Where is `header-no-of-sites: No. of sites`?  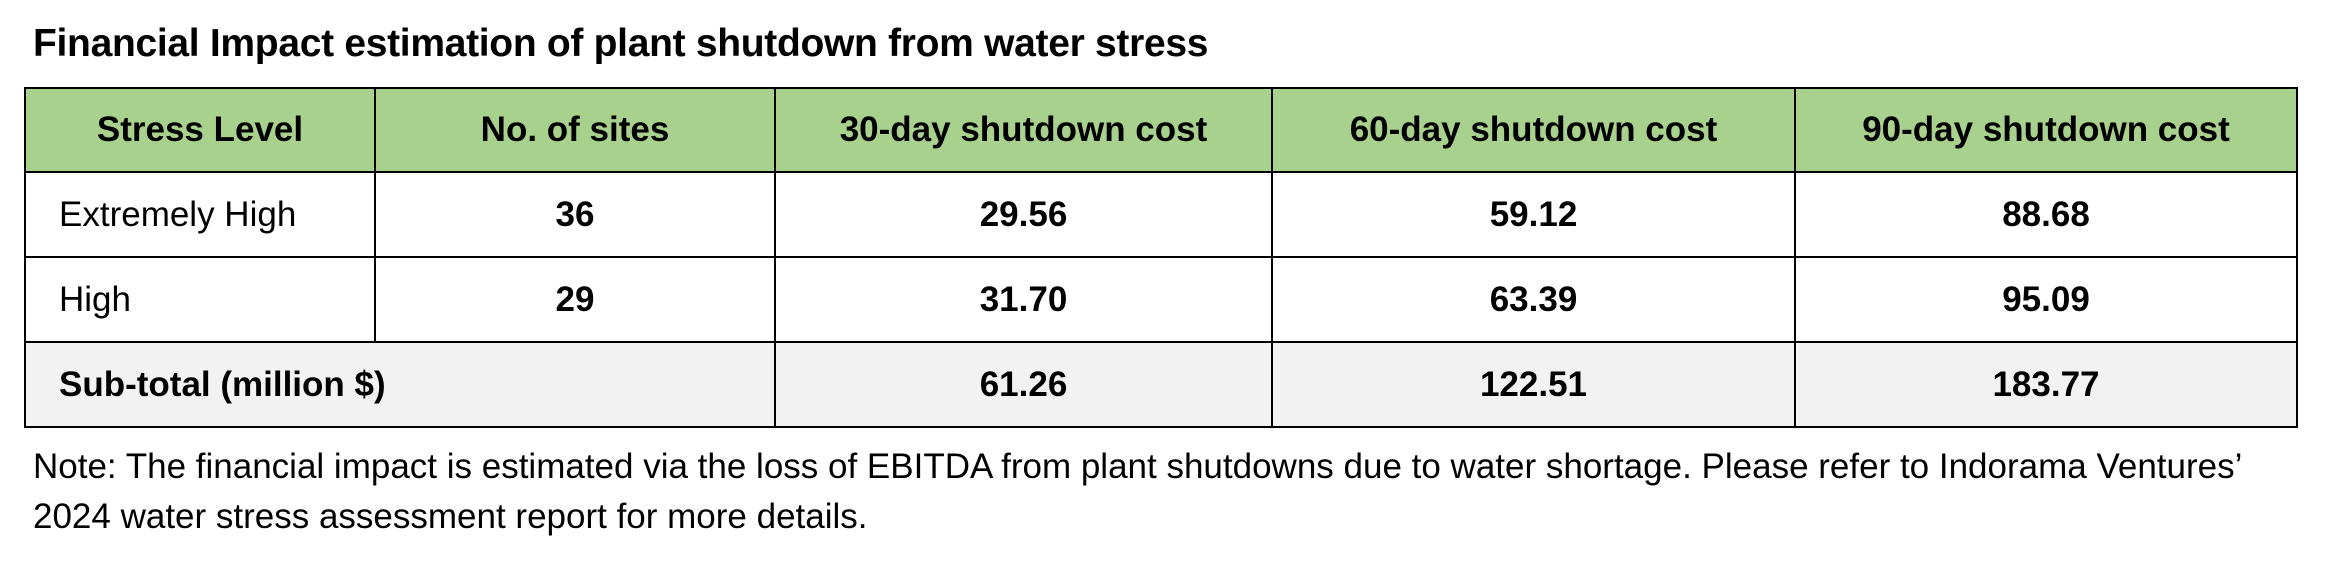
header-no-of-sites: No. of sites is located at coordinates (575, 130).